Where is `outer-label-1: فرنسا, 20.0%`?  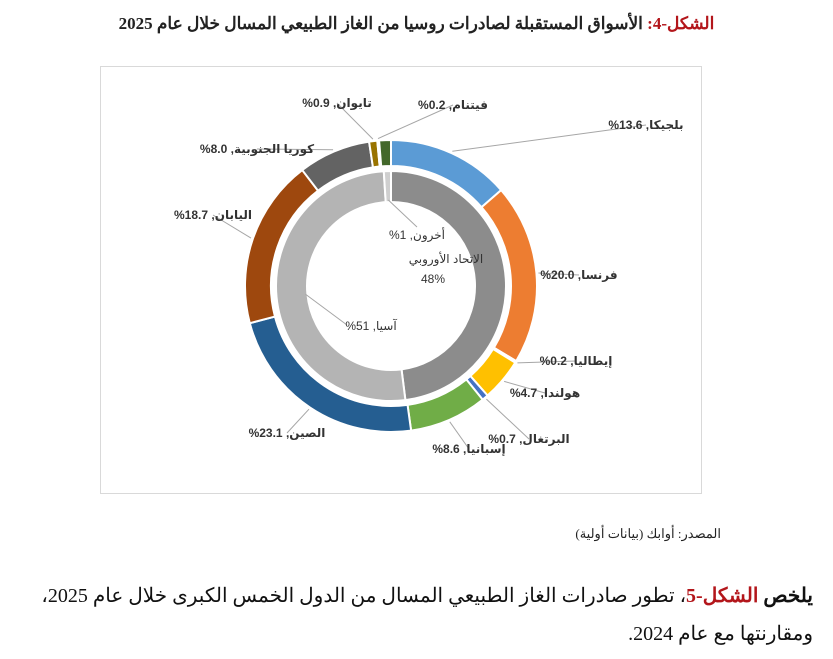 outer-label-1: فرنسا, 20.0% is located at coordinates (578, 275).